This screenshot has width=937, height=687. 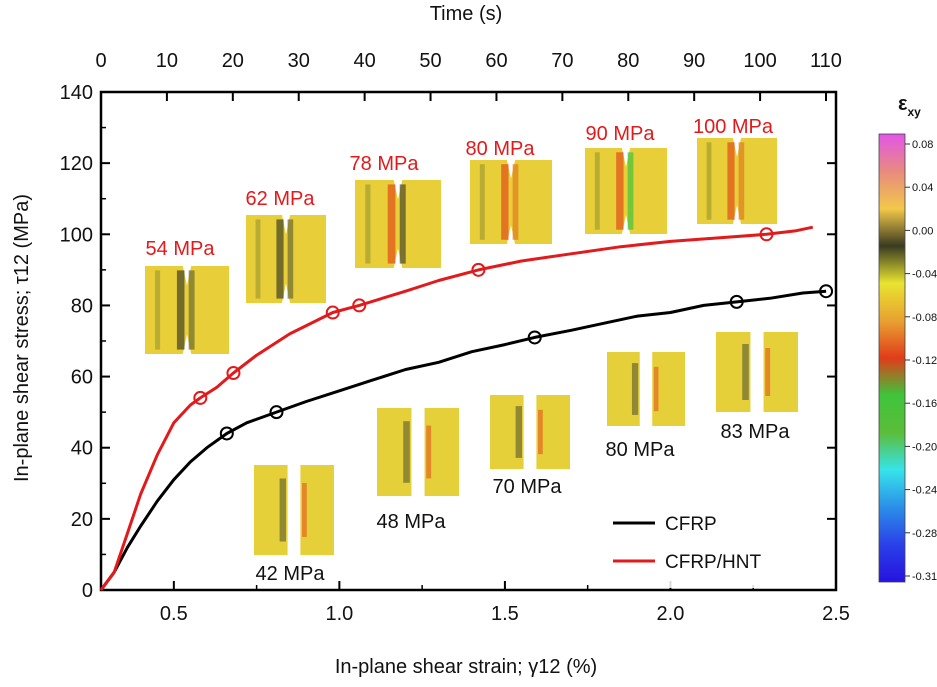 What do you see at coordinates (496, 61) in the screenshot?
I see `top-tick-label: 60` at bounding box center [496, 61].